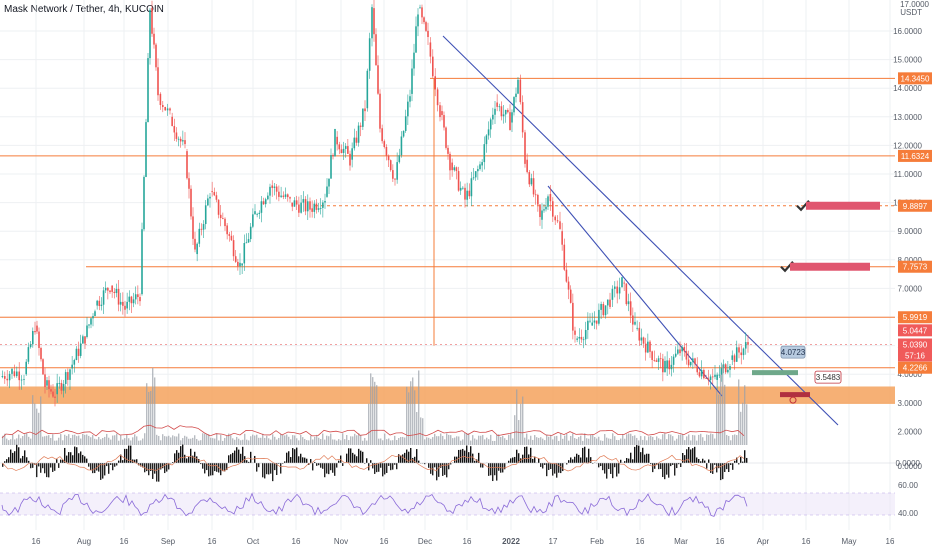 The height and width of the screenshot is (550, 932). What do you see at coordinates (212, 541) in the screenshot?
I see `time-tick-label: 16` at bounding box center [212, 541].